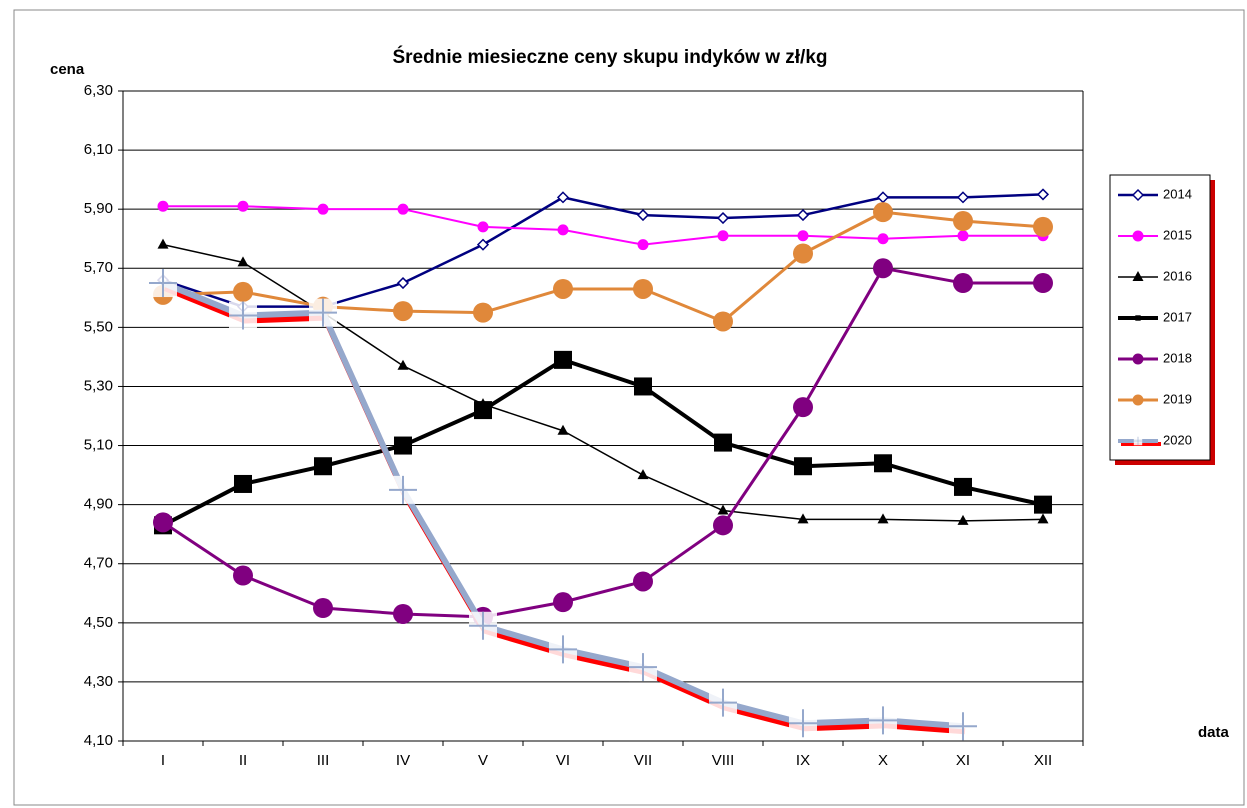 The image size is (1247, 808). Describe the element at coordinates (1177, 193) in the screenshot. I see `legend-label: 2014` at that location.